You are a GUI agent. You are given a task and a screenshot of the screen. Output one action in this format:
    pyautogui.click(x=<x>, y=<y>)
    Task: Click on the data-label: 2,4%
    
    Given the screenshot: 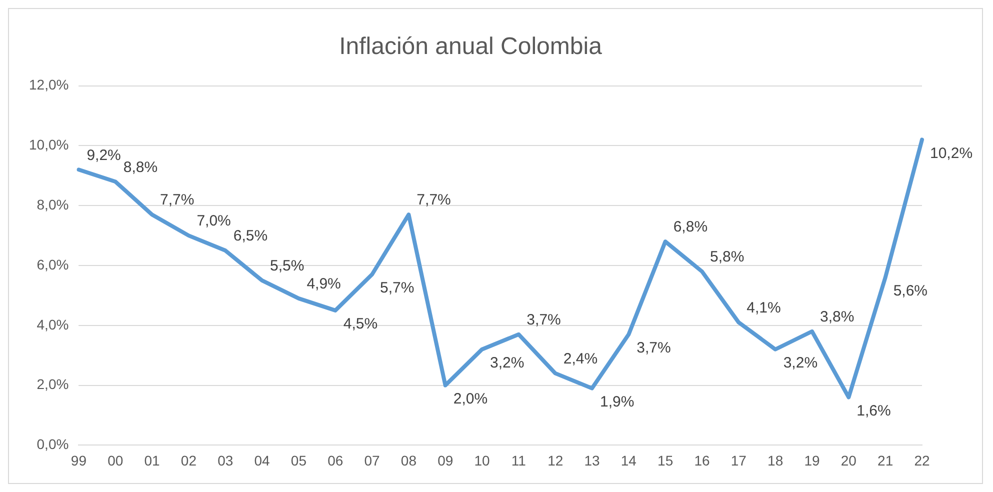 What is the action you would take?
    pyautogui.click(x=580, y=359)
    